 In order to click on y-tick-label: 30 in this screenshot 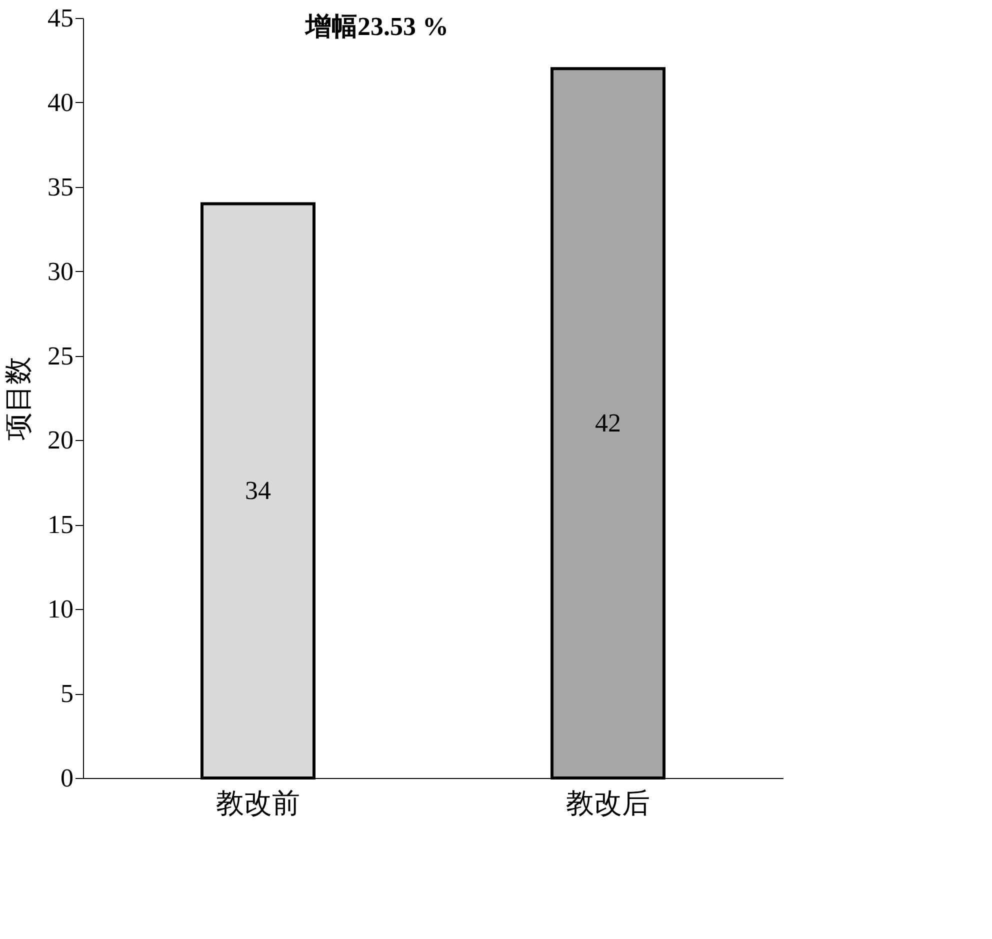, I will do `click(61, 271)`.